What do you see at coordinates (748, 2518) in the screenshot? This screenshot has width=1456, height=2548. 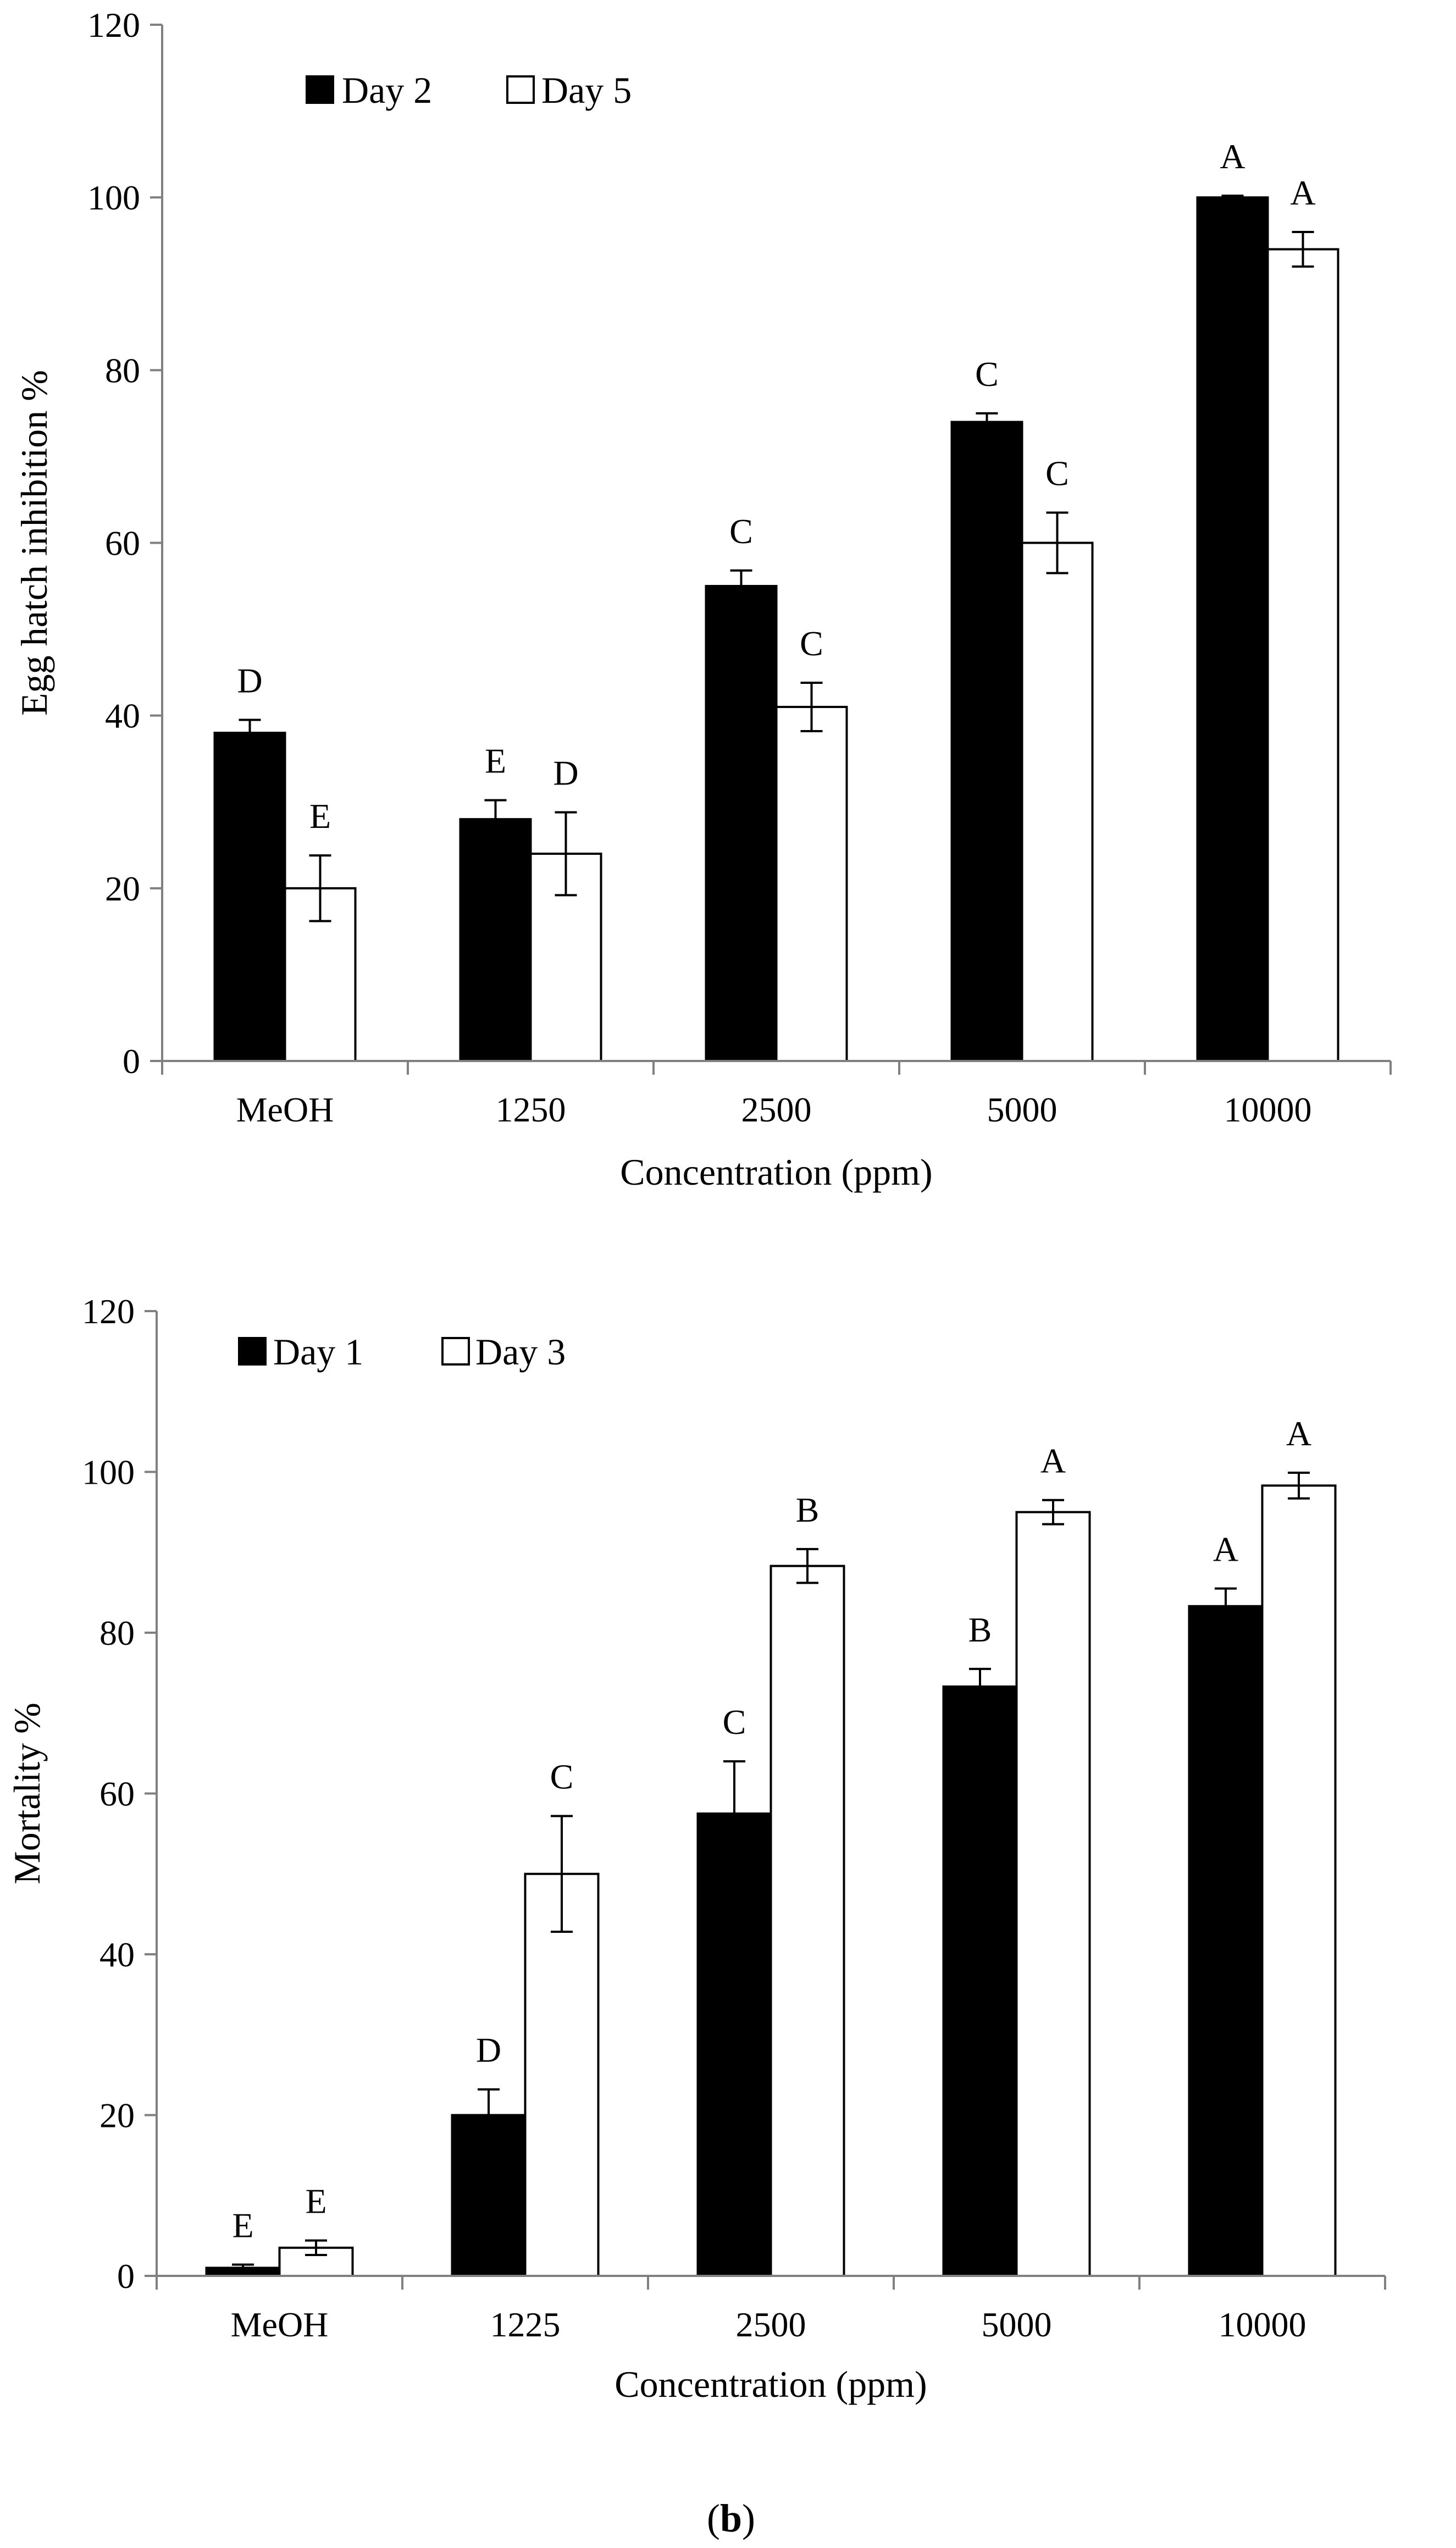 I see `caption-close: )` at bounding box center [748, 2518].